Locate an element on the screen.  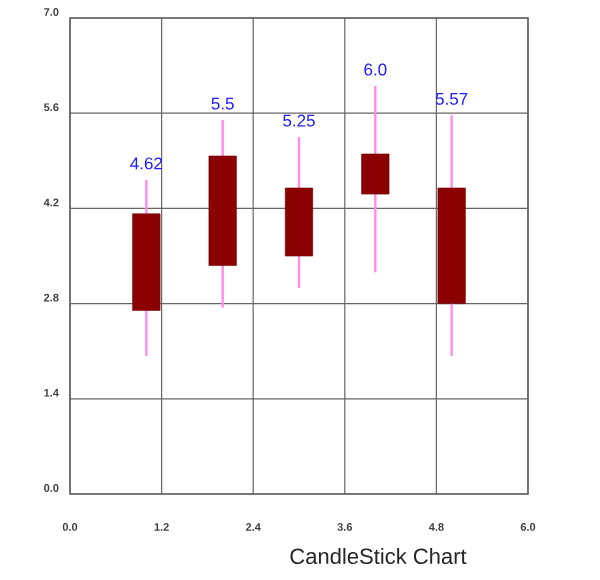
text: CandleStick Chart is located at coordinates (378, 556).